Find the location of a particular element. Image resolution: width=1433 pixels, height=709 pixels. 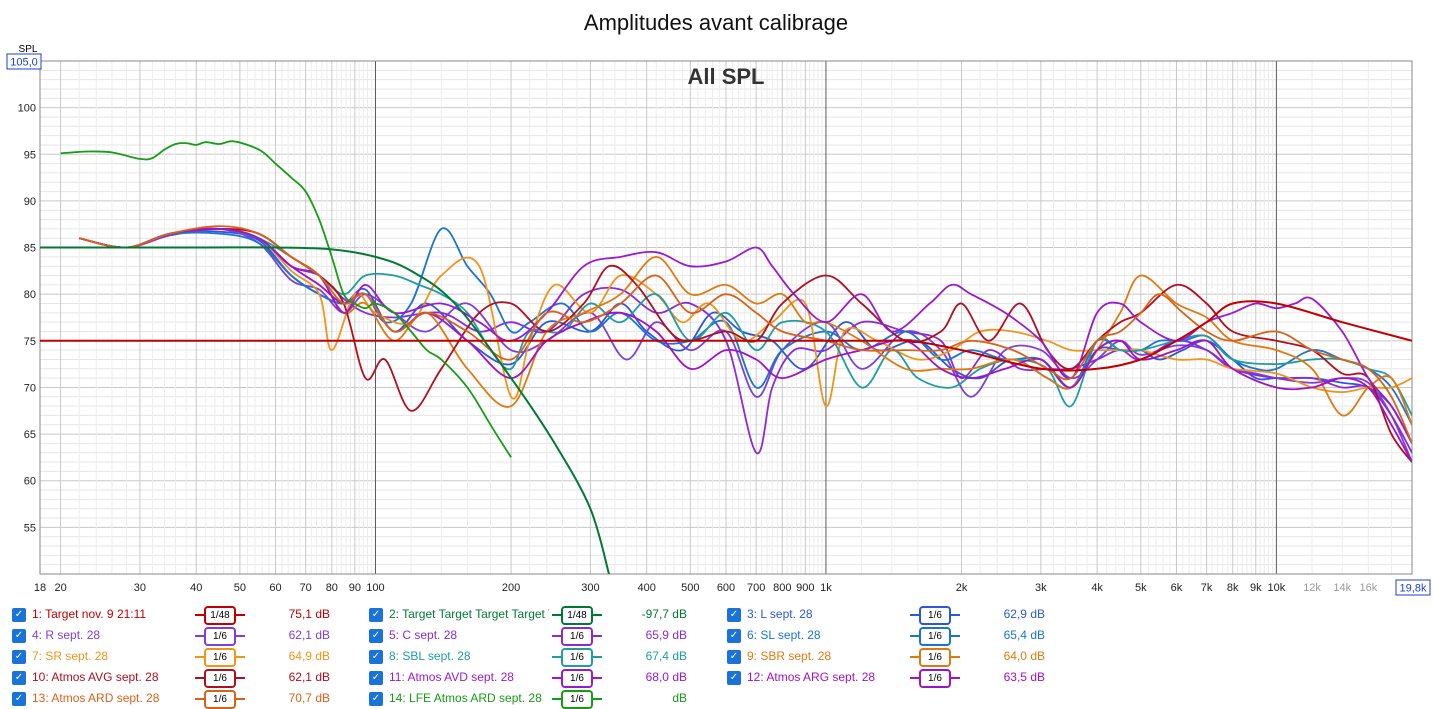

legend-item-7: ✓ 7: SR sept. 28 1/6 64,9 dB is located at coordinates (182, 656).